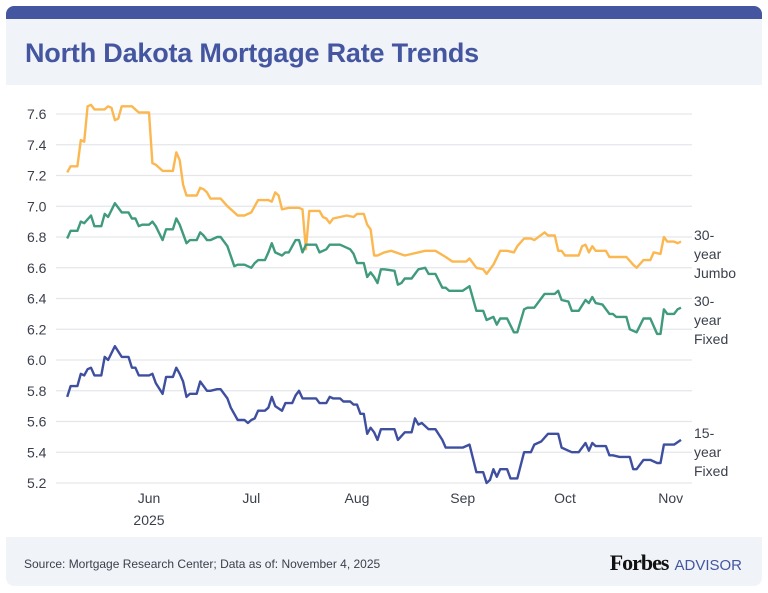  I want to click on forbes-advisor-logo: Forbes ADVISOR, so click(676, 563).